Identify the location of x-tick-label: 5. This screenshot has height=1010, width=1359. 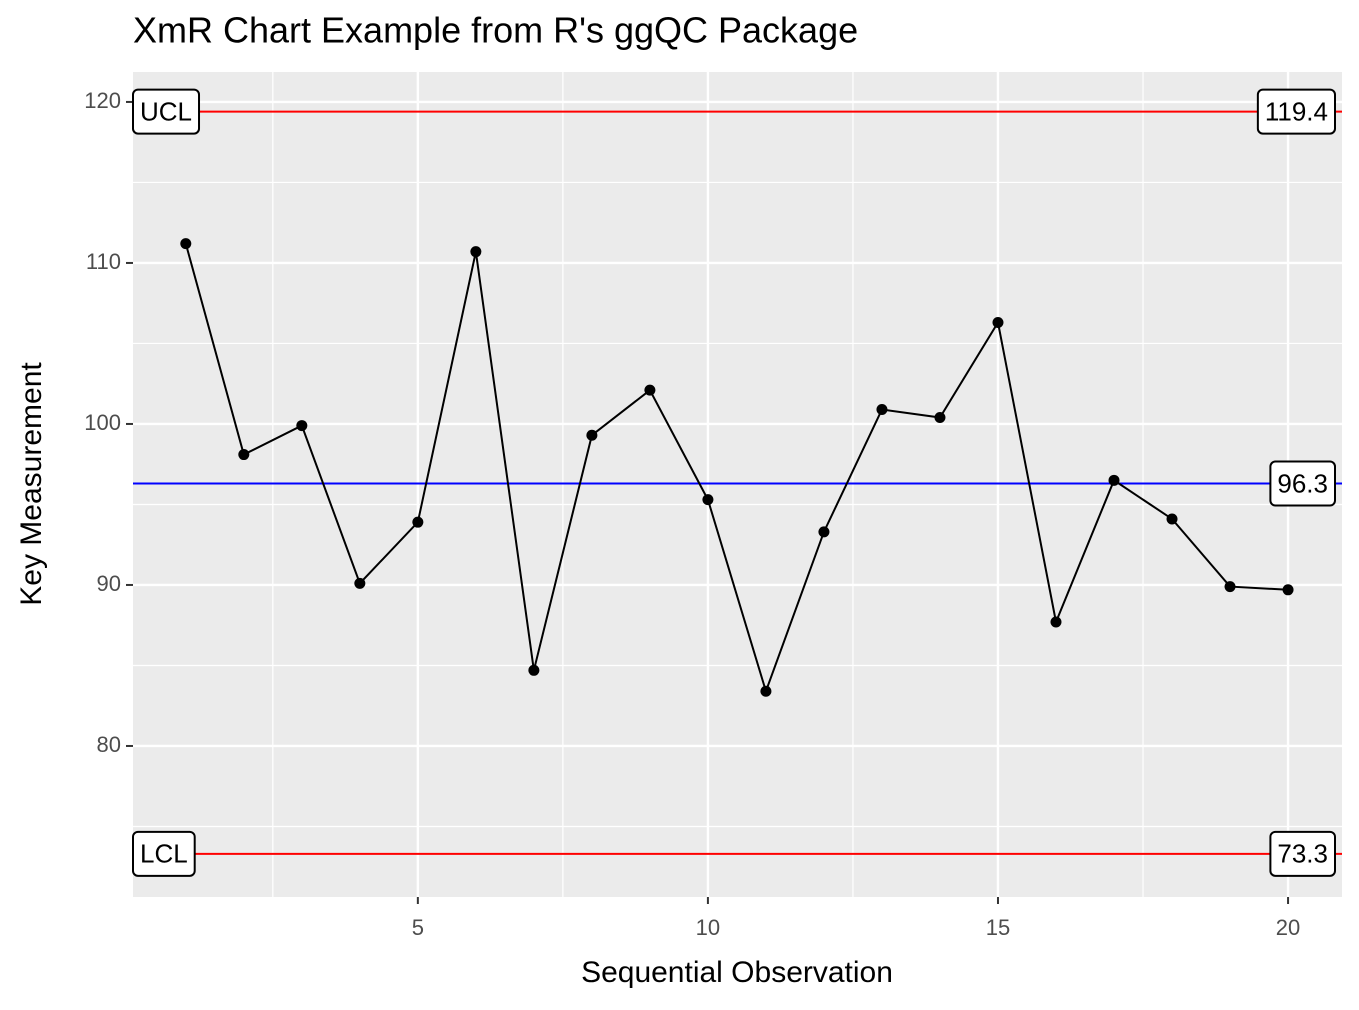
(418, 927).